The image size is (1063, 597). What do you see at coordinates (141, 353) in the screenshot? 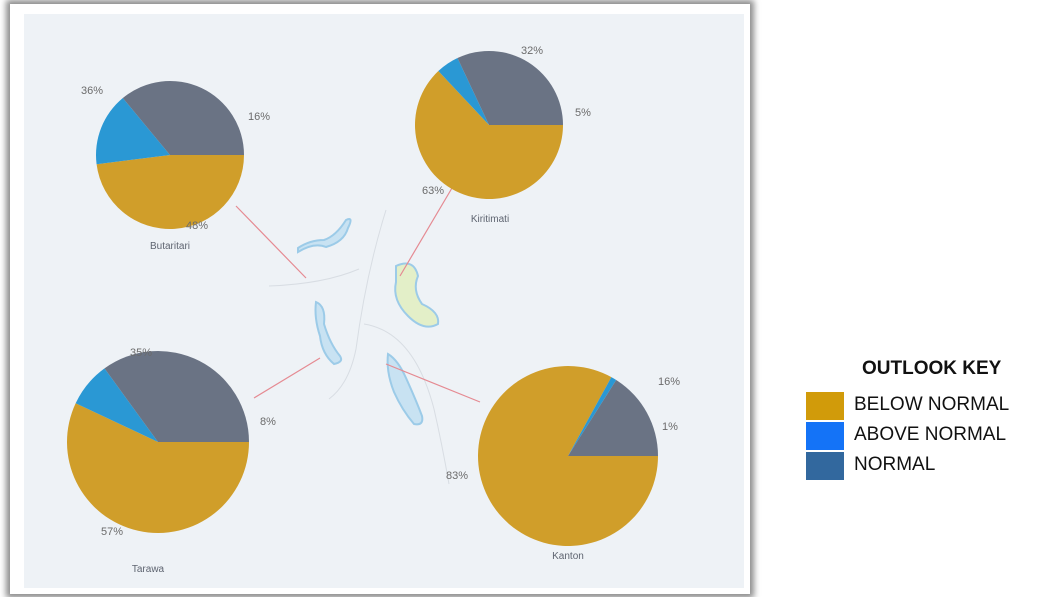
I see `pie-label-tarawa-normal: 35%` at bounding box center [141, 353].